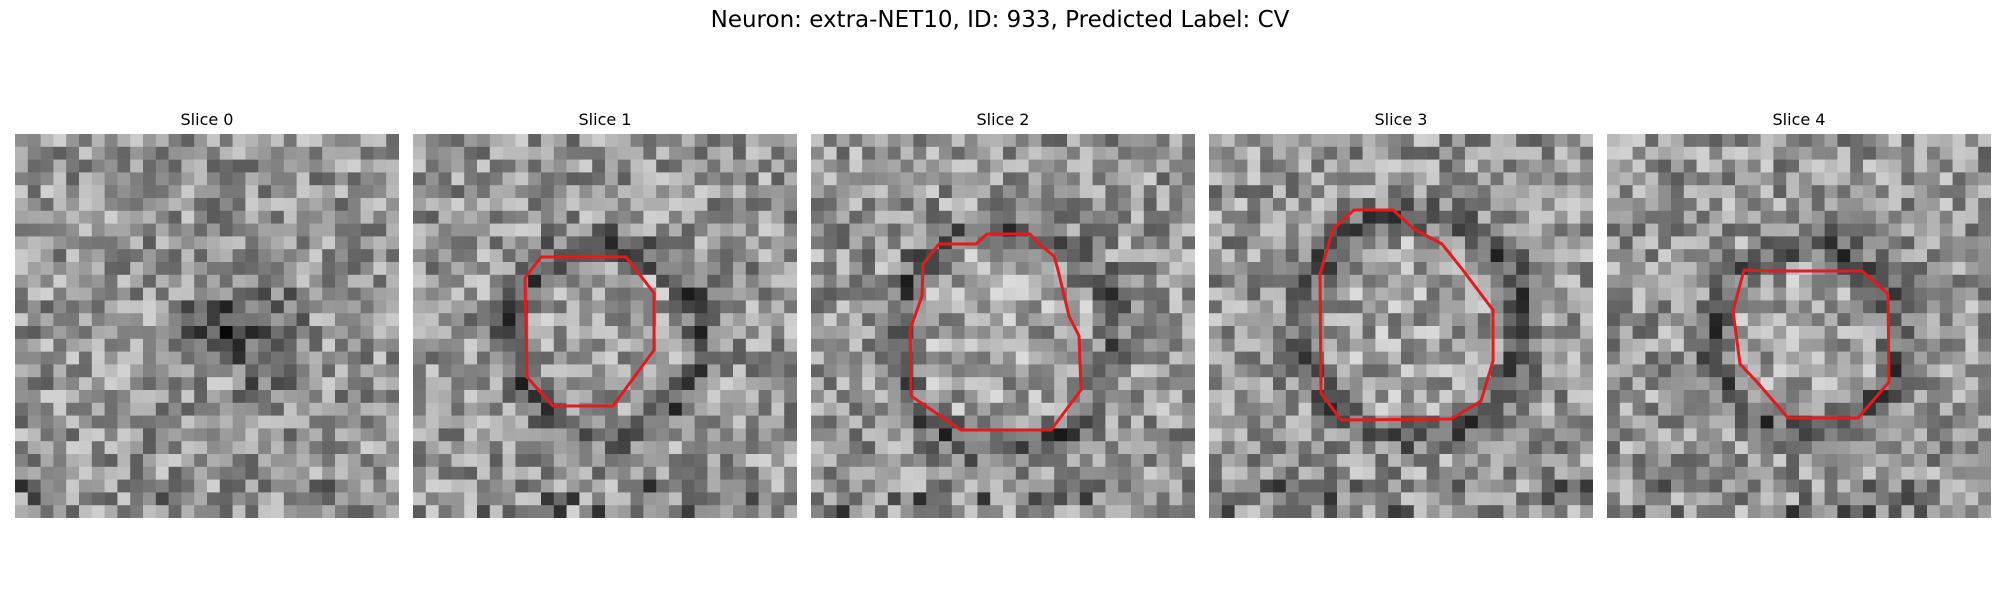  What do you see at coordinates (1799, 119) in the screenshot?
I see `slice-title: Slice 4` at bounding box center [1799, 119].